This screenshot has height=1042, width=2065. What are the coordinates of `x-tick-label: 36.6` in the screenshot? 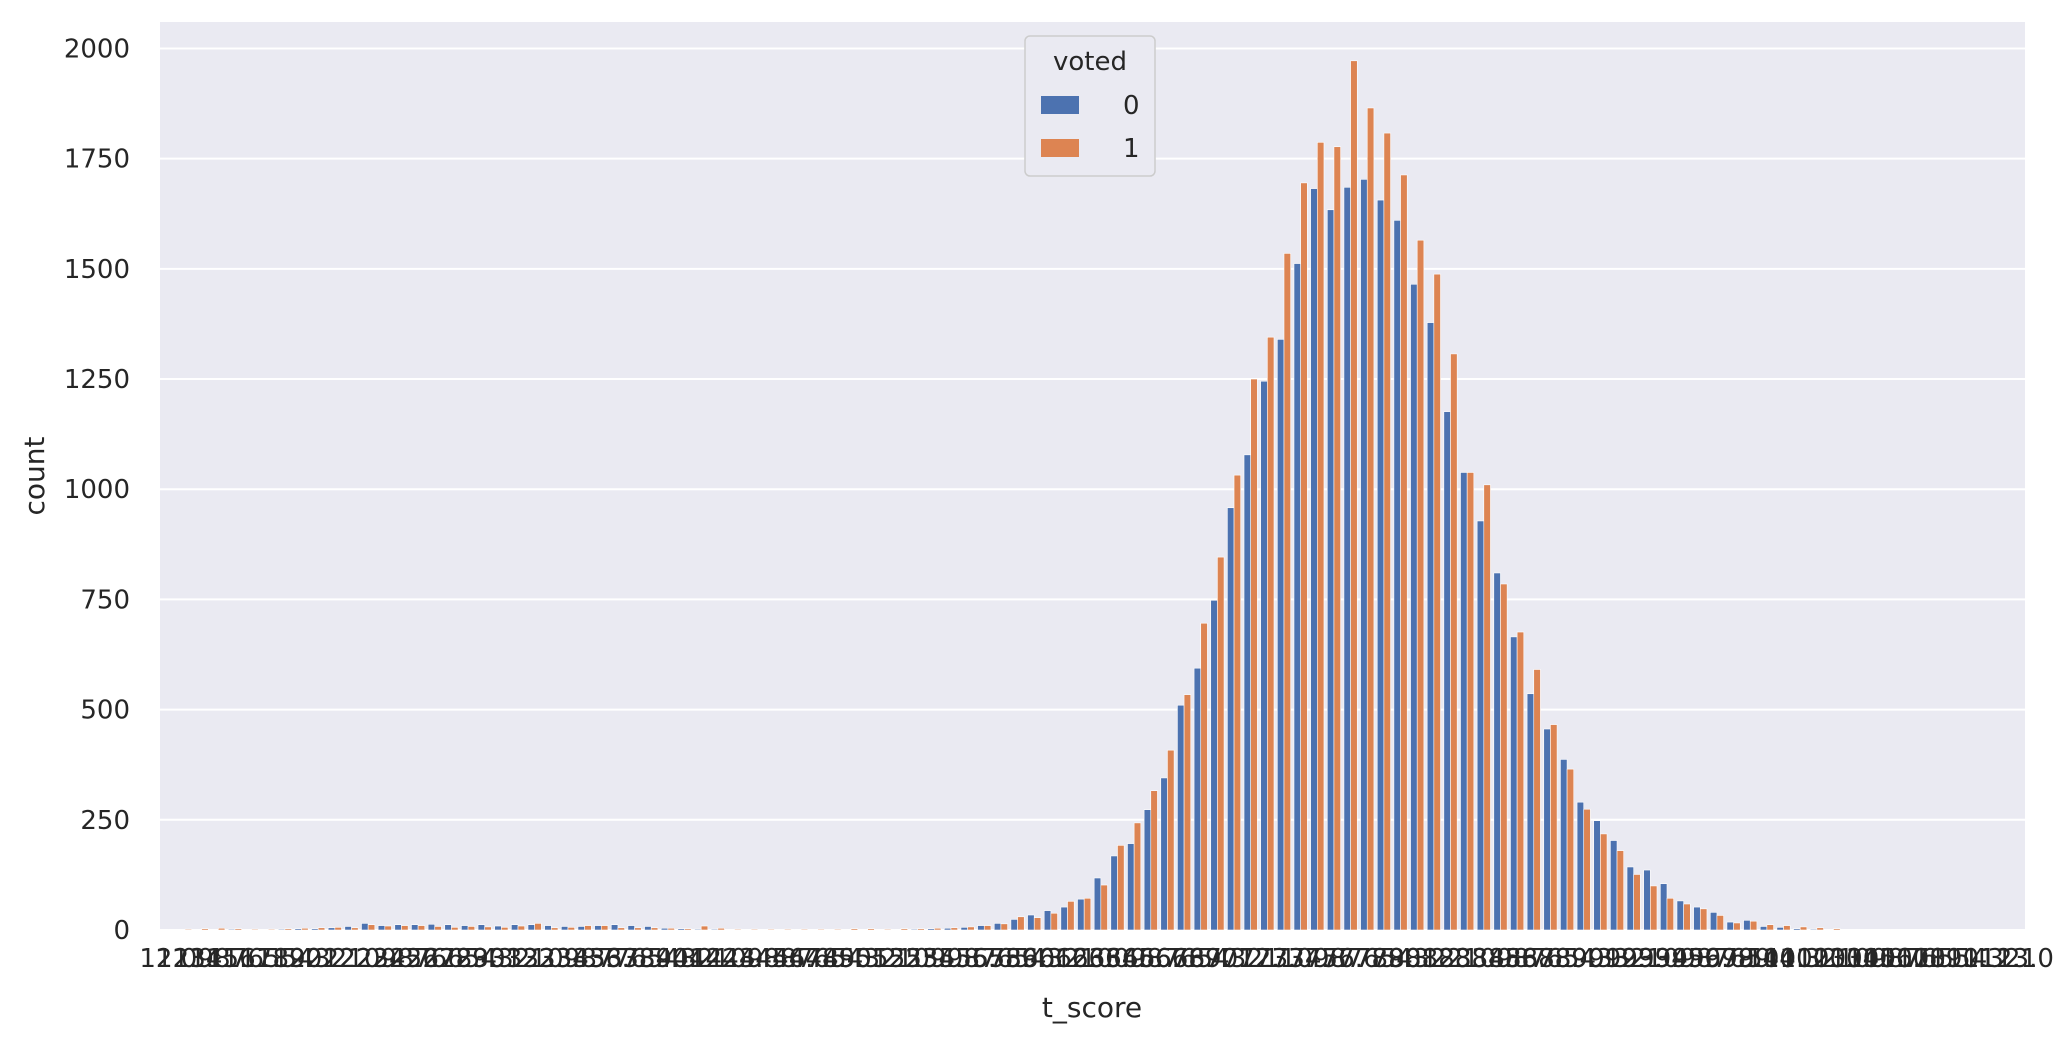 It's located at (618, 959).